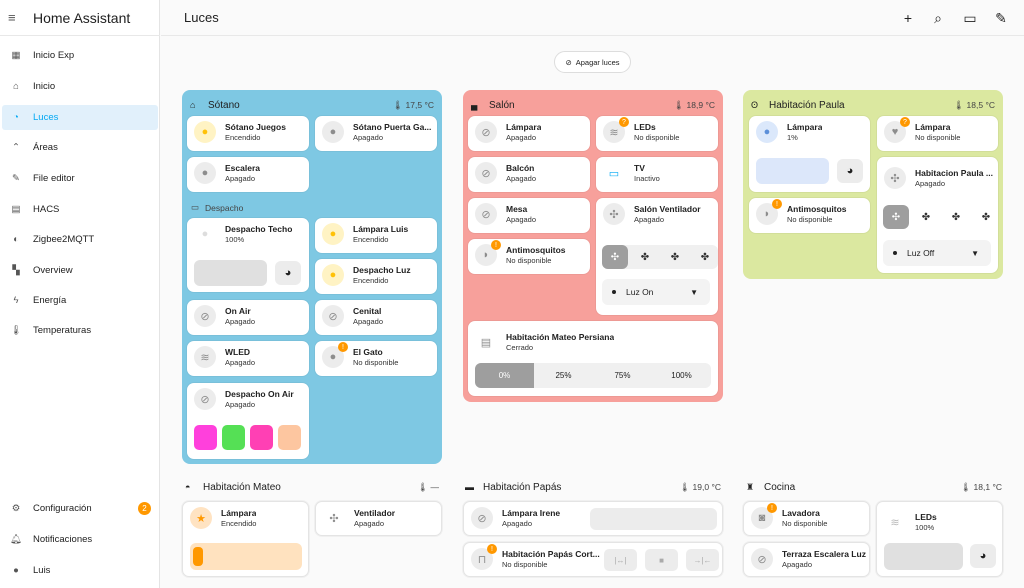  What do you see at coordinates (529, 174) in the screenshot?
I see `tile-balcon: ⊘ Balcón Apagado` at bounding box center [529, 174].